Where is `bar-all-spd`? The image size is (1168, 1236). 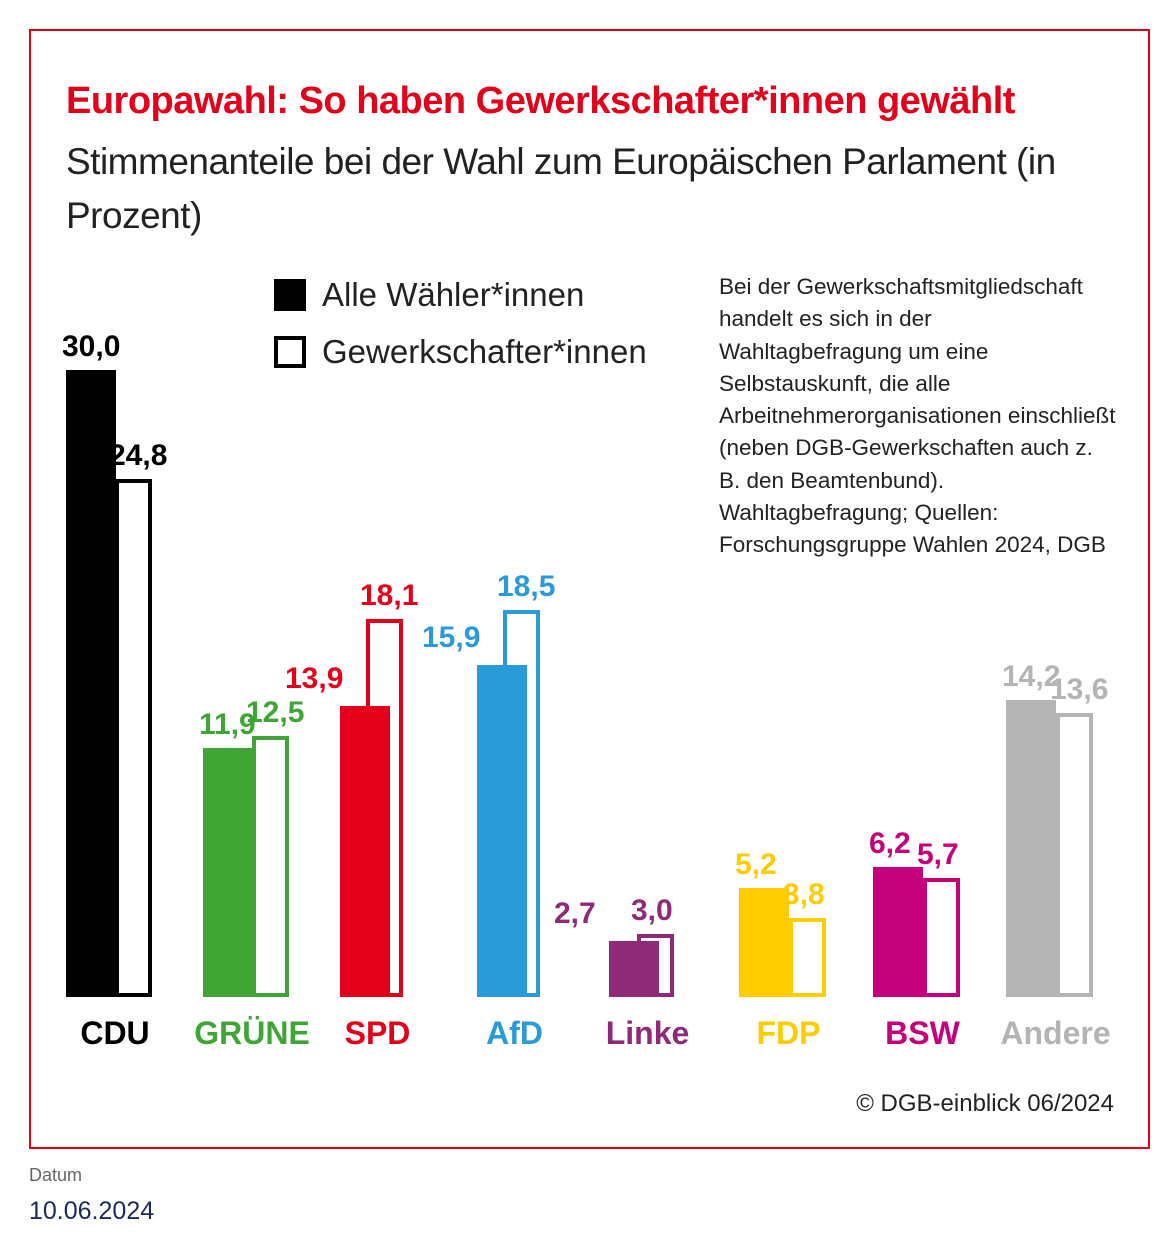
bar-all-spd is located at coordinates (365, 851).